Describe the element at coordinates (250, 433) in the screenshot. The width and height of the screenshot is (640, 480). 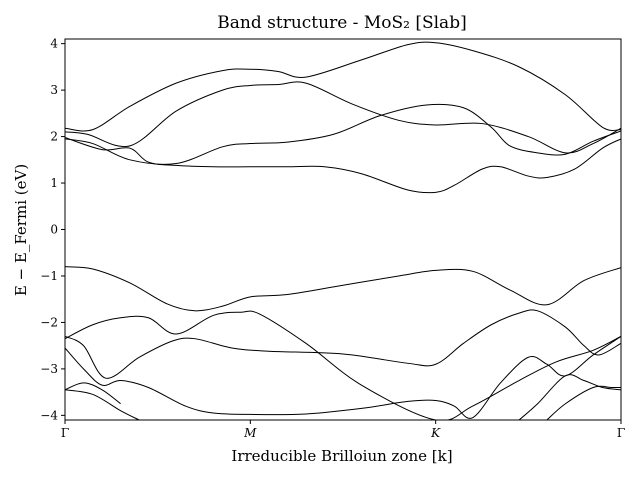
I see `x-tick-label: M` at that location.